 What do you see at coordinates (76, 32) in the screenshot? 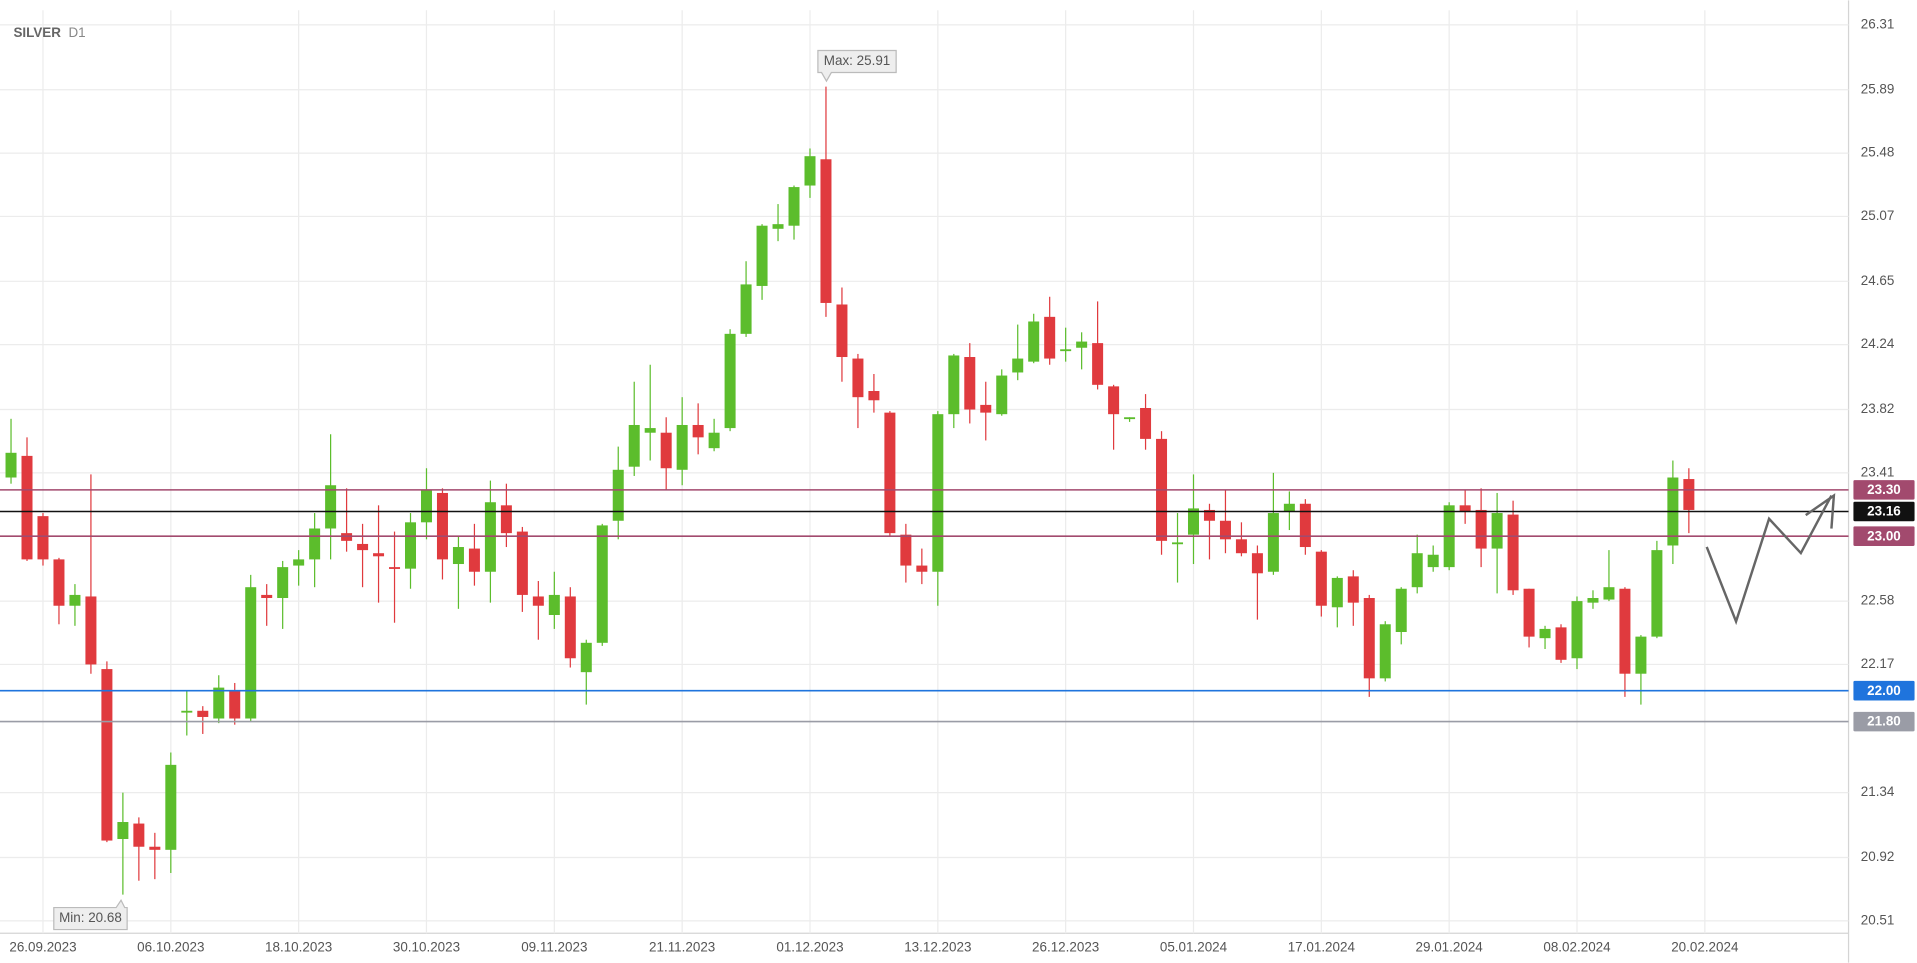
I see `chart-subtitle: D1` at bounding box center [76, 32].